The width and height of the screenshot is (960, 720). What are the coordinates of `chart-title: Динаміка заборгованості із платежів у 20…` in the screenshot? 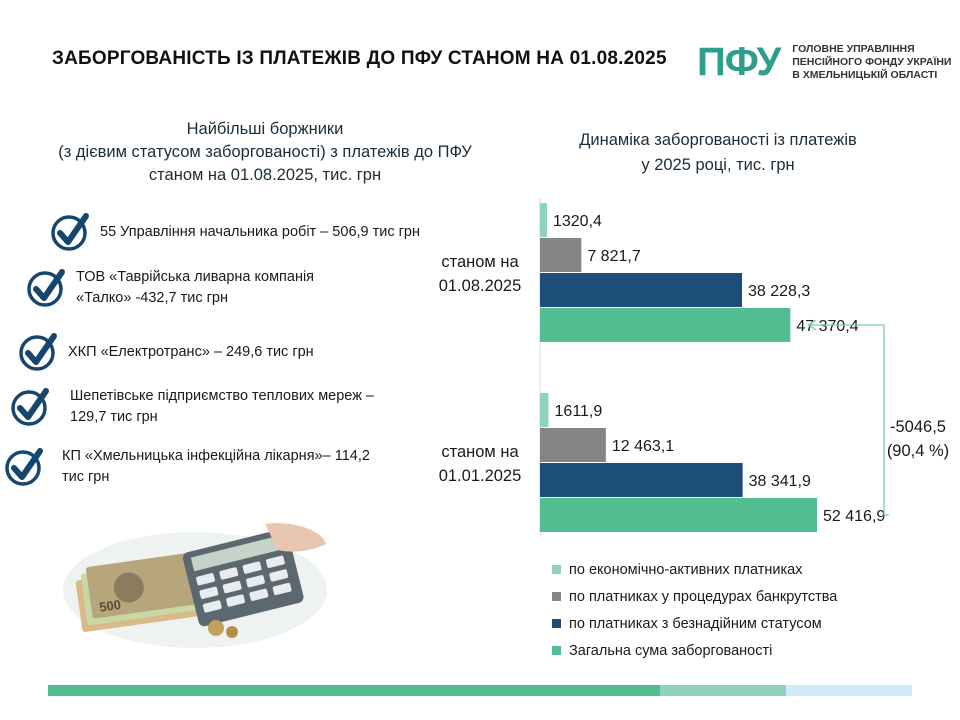 It's located at (718, 153).